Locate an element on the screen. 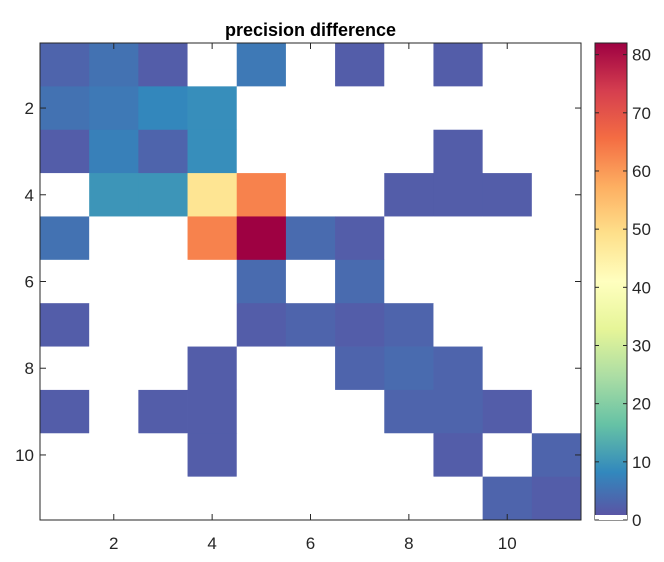 The width and height of the screenshot is (664, 562). colorbar-tick-label: 80 is located at coordinates (641, 55).